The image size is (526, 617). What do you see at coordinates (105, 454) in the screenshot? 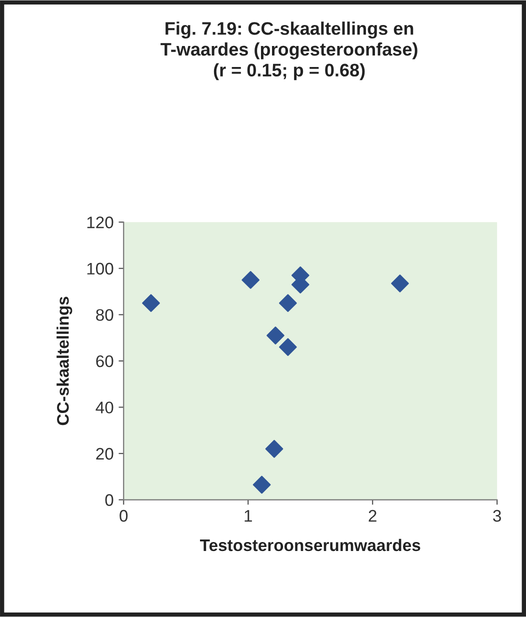
I see `y-tick-label: 20` at bounding box center [105, 454].